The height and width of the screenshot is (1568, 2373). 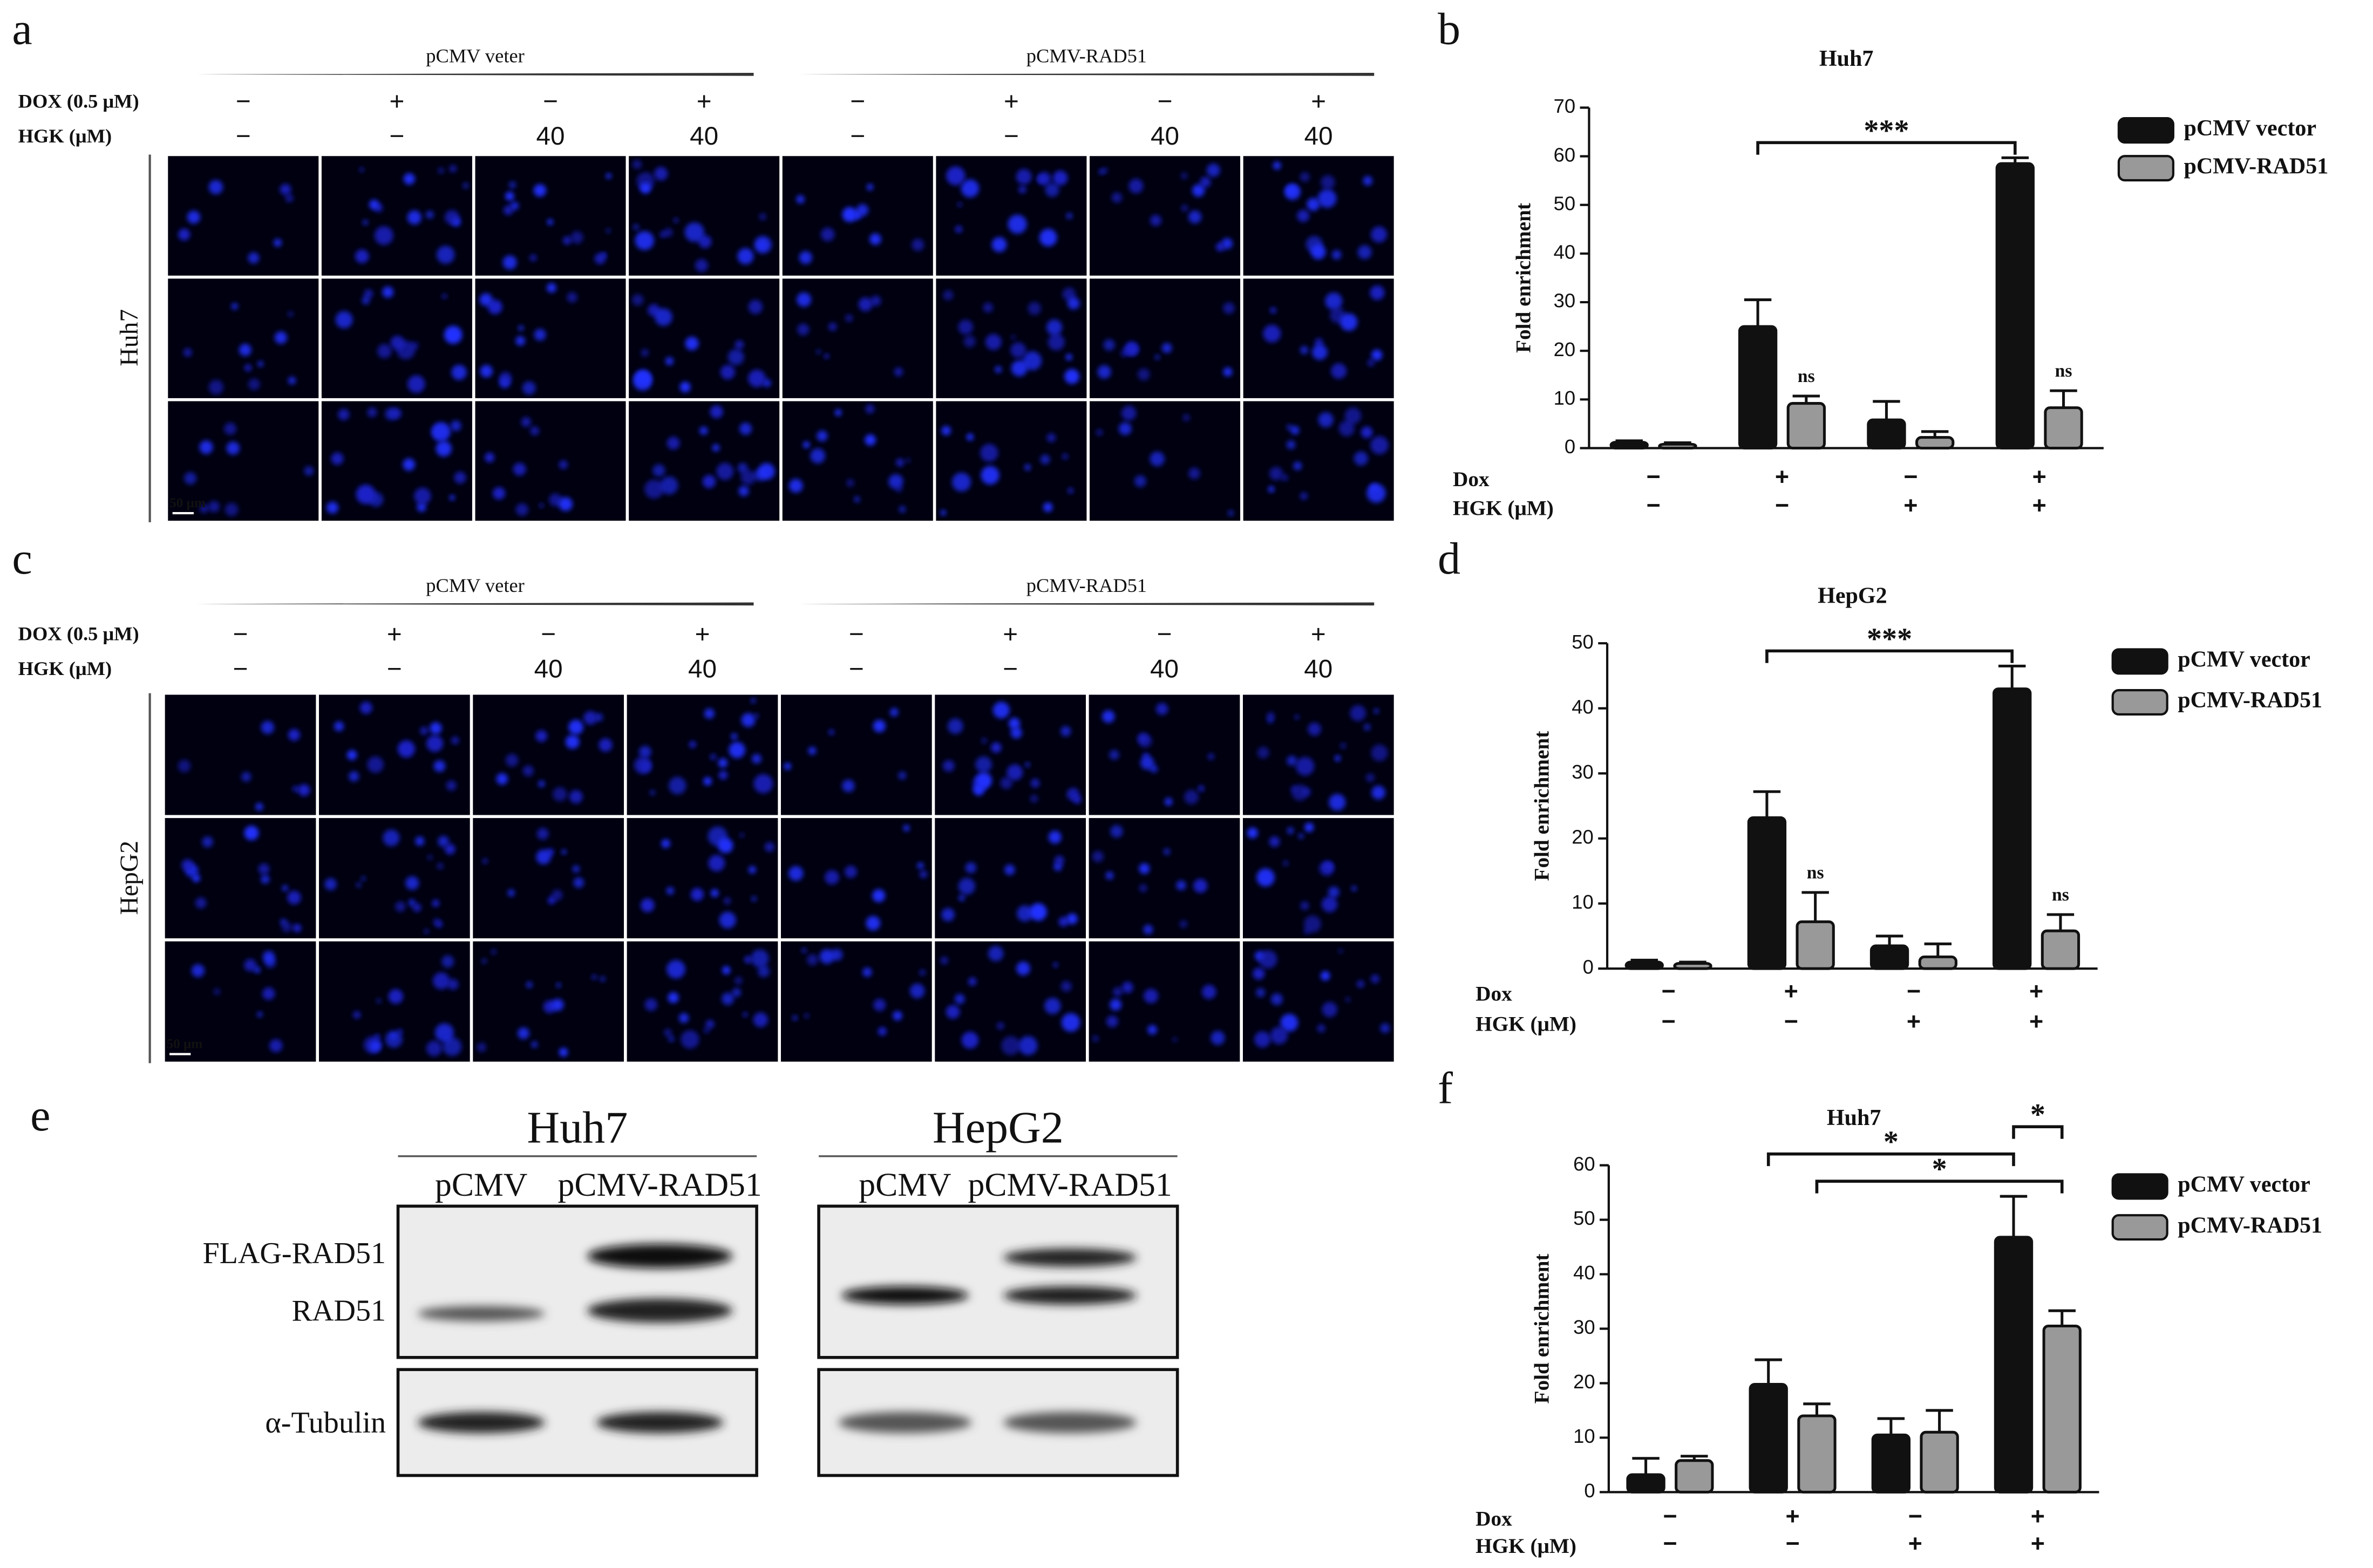 What do you see at coordinates (1494, 994) in the screenshot?
I see `x-row-label: Dox` at bounding box center [1494, 994].